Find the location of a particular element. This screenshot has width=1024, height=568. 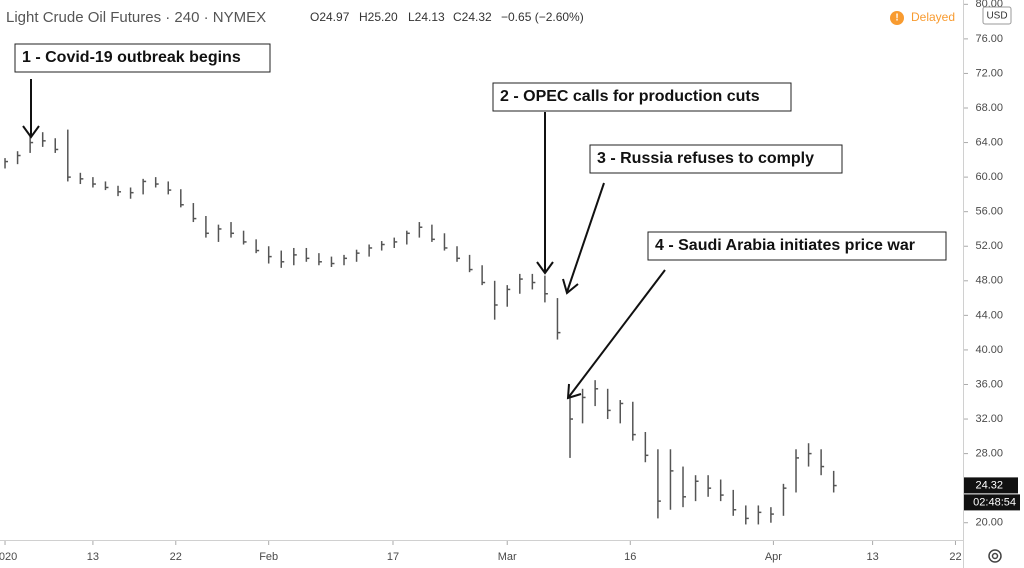

status-icon is located at coordinates (897, 18).